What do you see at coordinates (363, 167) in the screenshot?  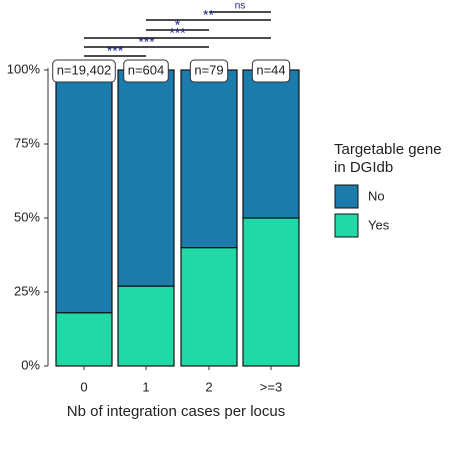 I see `legend-title: in DGIdb` at bounding box center [363, 167].